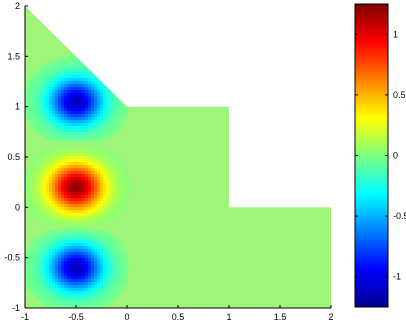 This screenshot has height=328, width=406. What do you see at coordinates (76, 317) in the screenshot?
I see `x-tick-label: -0.5` at bounding box center [76, 317].